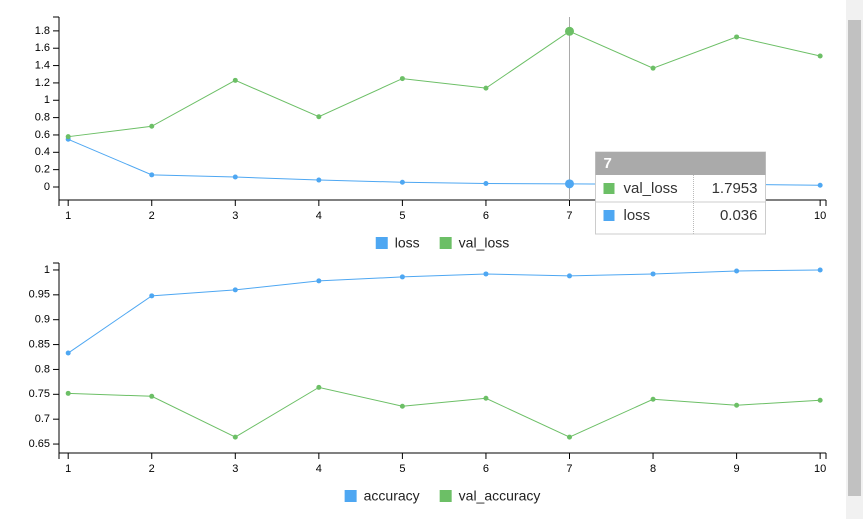 The image size is (863, 519). I want to click on tooltip-header, so click(680, 163).